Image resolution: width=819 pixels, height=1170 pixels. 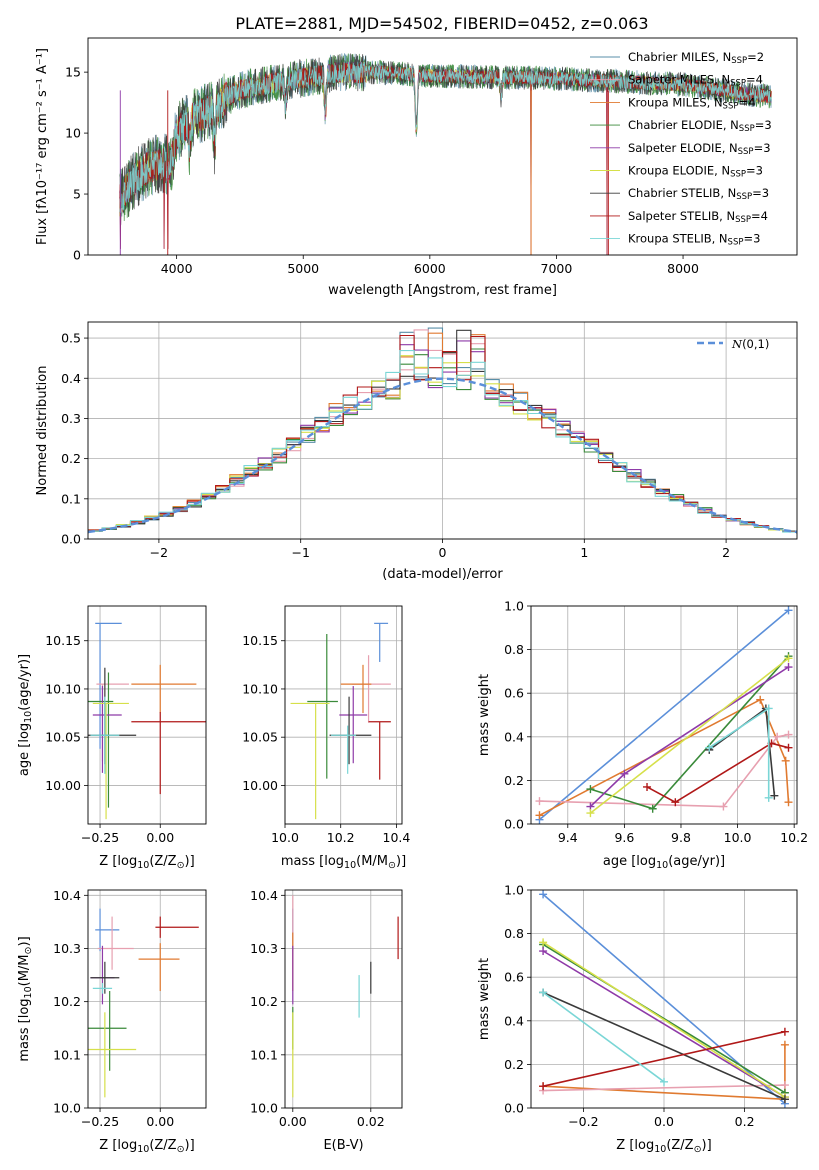 I want to click on x-tick-label: 0.2, so click(x=745, y=1121).